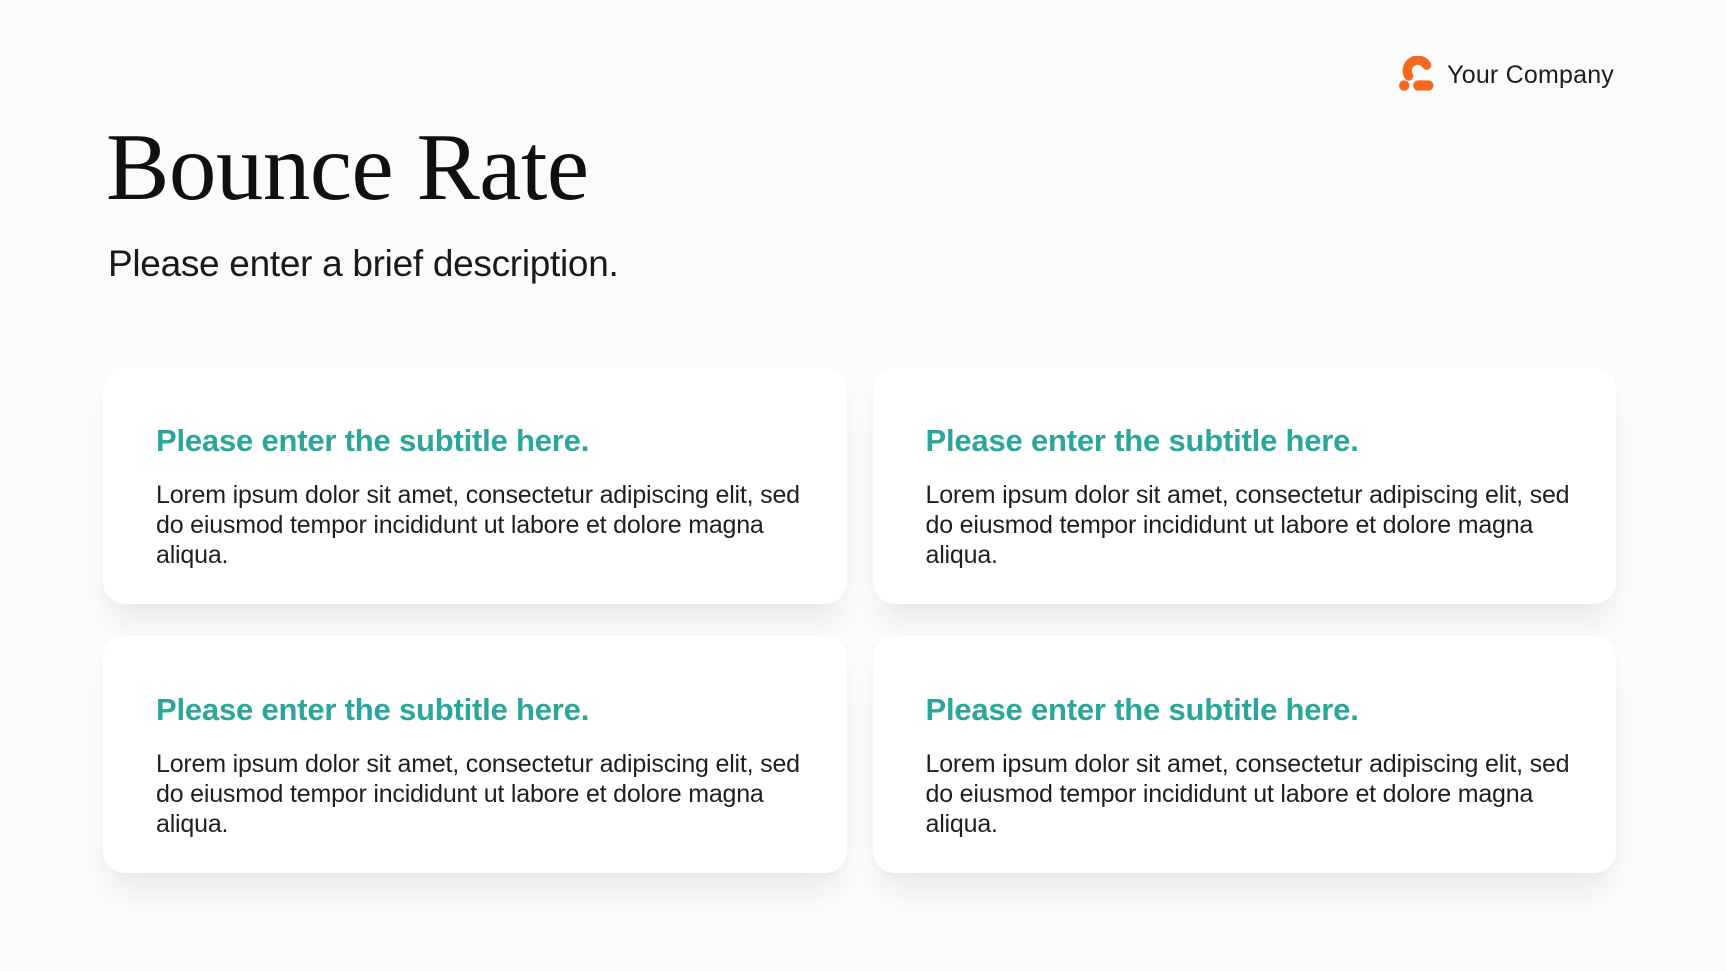 The height and width of the screenshot is (971, 1726). What do you see at coordinates (347, 167) in the screenshot?
I see `page-title: Bounce Rate` at bounding box center [347, 167].